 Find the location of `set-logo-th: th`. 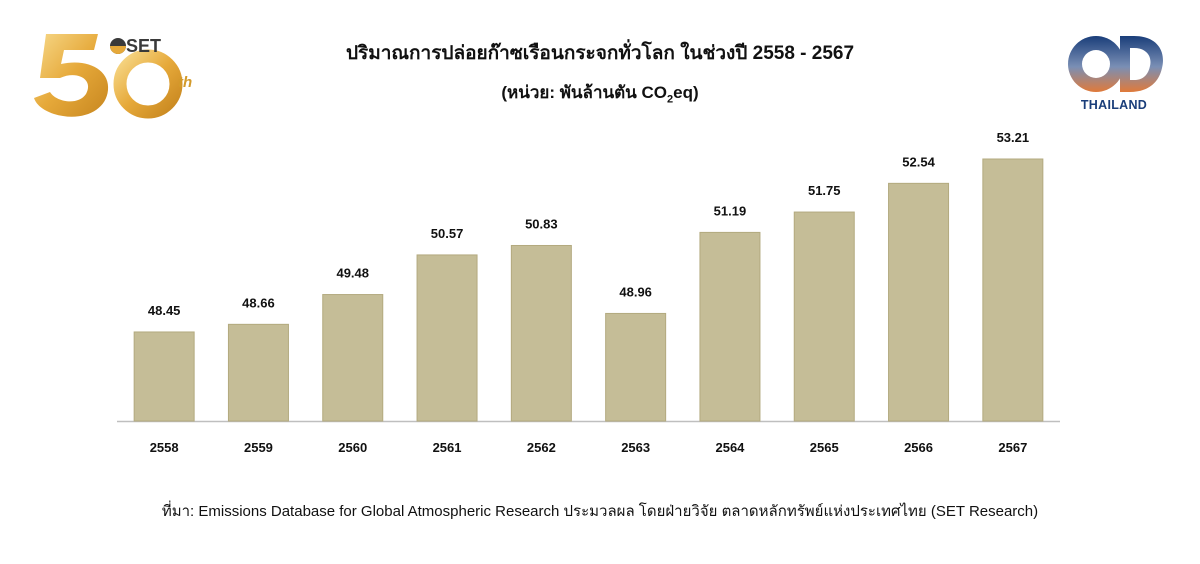

set-logo-th: th is located at coordinates (185, 82).